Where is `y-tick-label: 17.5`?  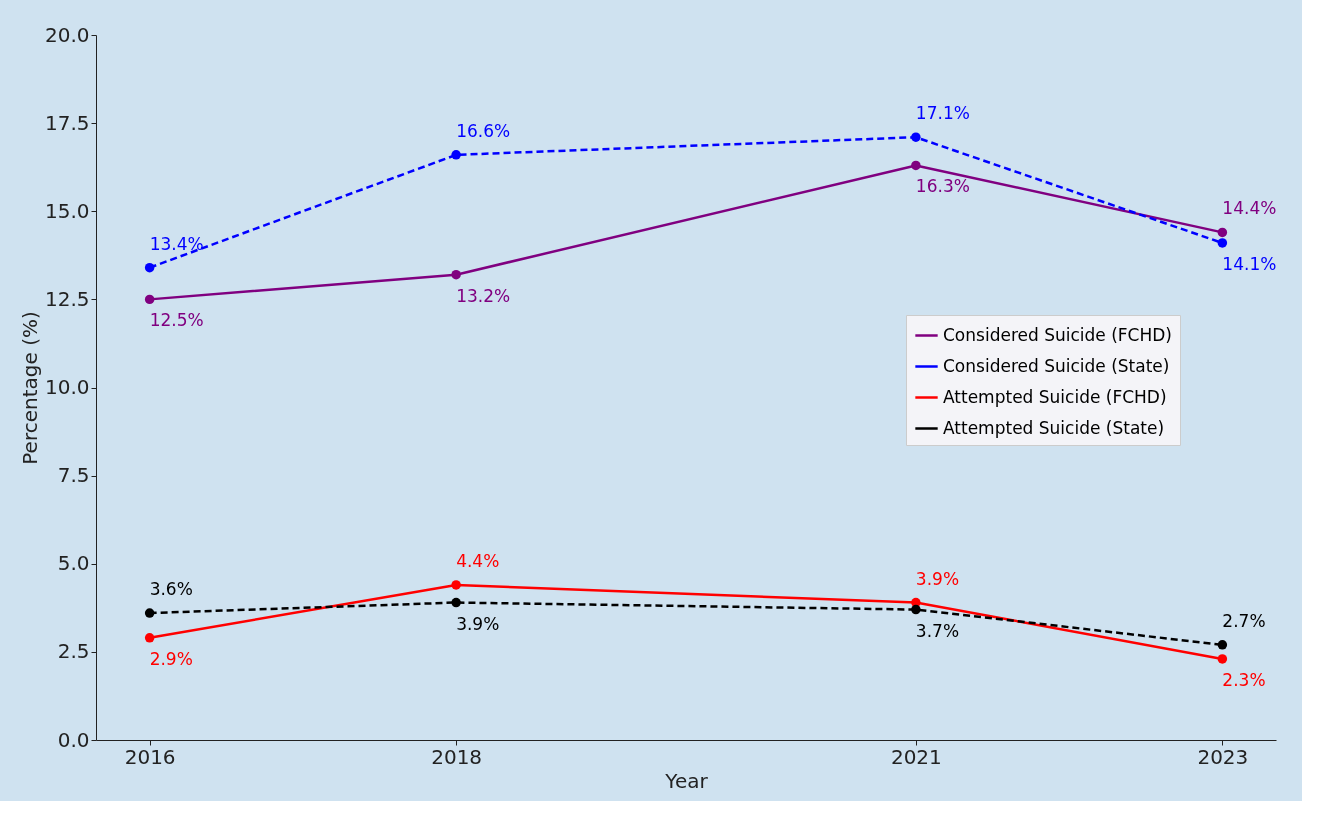 y-tick-label: 17.5 is located at coordinates (67, 122).